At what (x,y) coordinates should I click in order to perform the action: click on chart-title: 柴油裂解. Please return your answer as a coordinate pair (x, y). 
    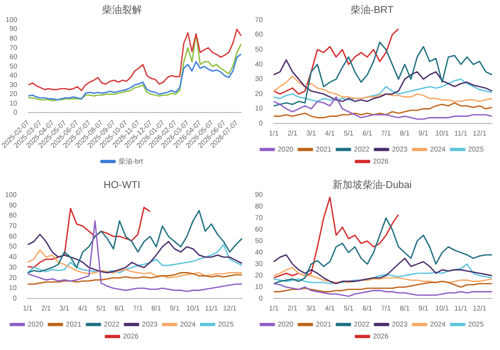
    Looking at the image, I should click on (122, 10).